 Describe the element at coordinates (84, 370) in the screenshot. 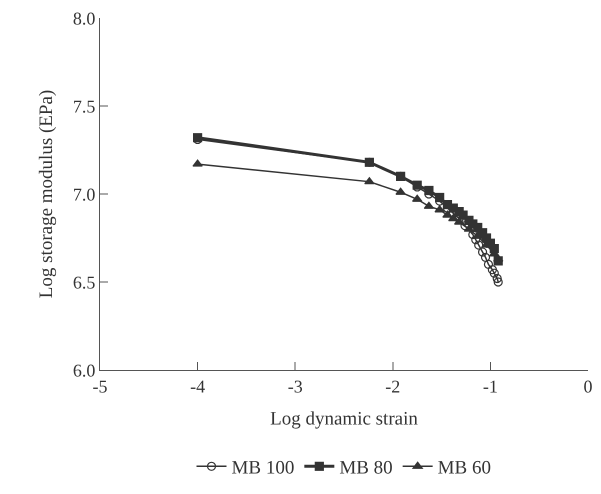

I see `y-tick-label: 6.0` at that location.